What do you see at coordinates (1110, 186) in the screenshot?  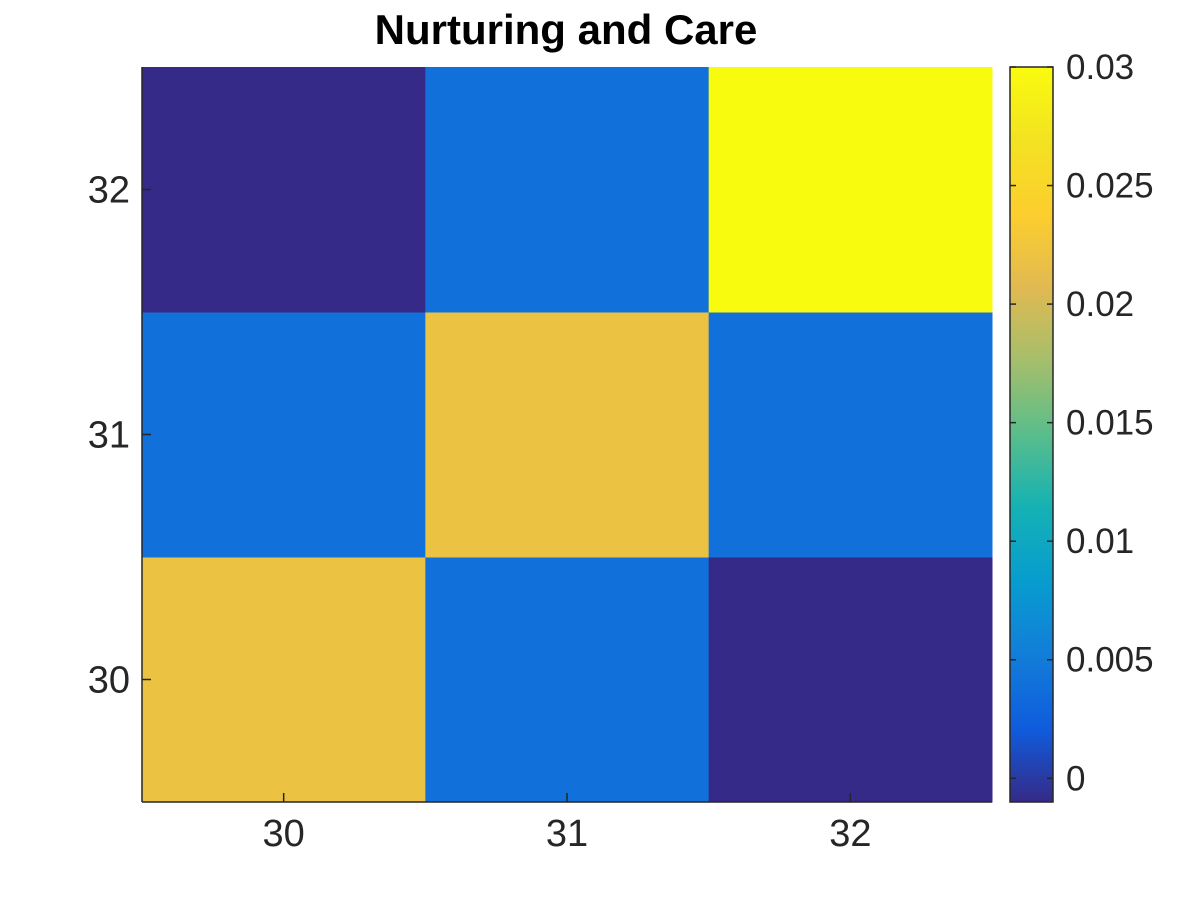 I see `colorbar-tick-label: 0.025` at bounding box center [1110, 186].